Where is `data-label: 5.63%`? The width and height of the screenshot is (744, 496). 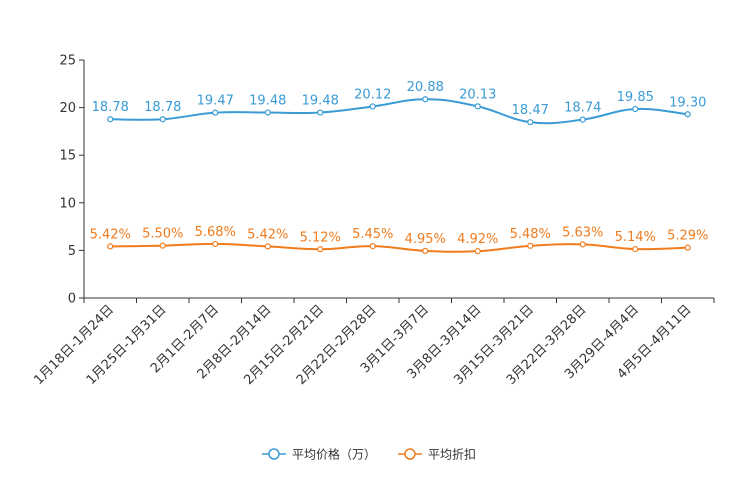 data-label: 5.63% is located at coordinates (582, 232).